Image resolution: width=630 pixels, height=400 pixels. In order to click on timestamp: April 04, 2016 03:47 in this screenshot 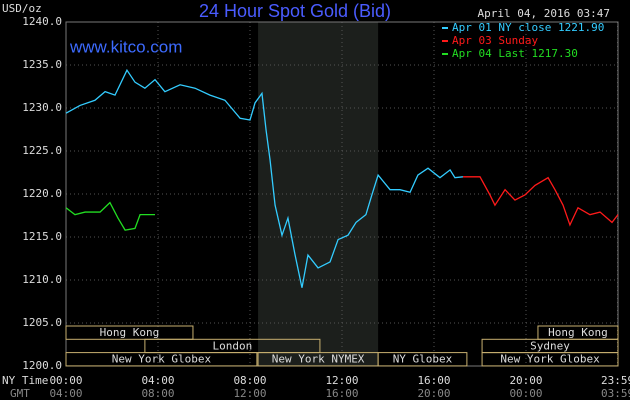, I will do `click(544, 13)`.